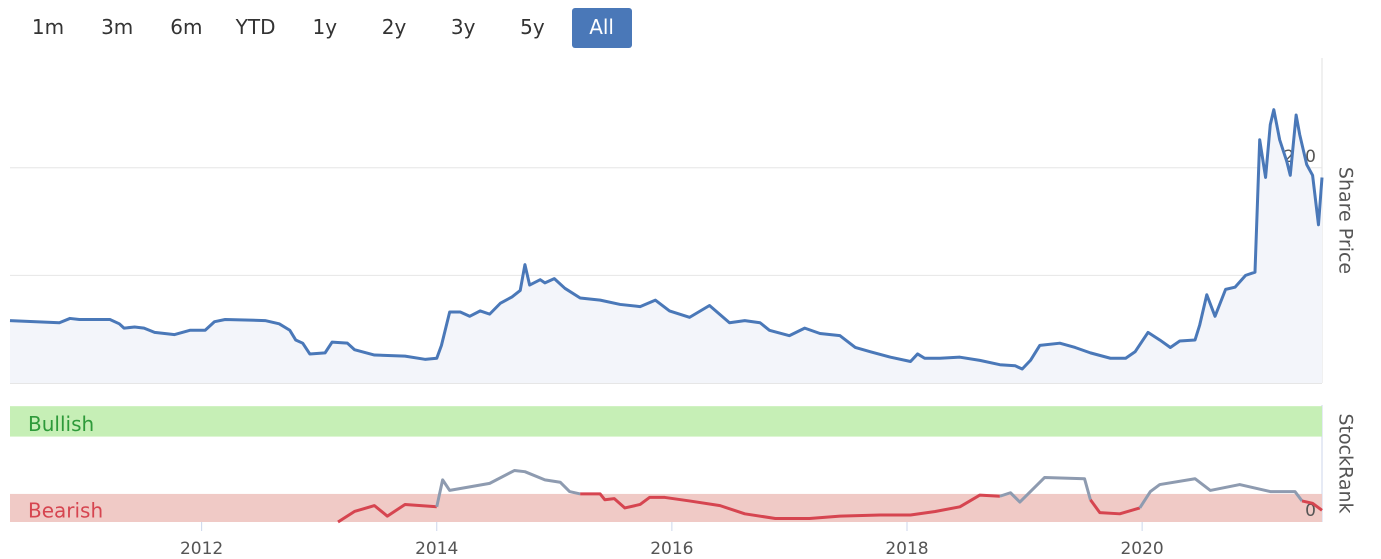  Describe the element at coordinates (436, 549) in the screenshot. I see `x-tick-label: 2014` at that location.